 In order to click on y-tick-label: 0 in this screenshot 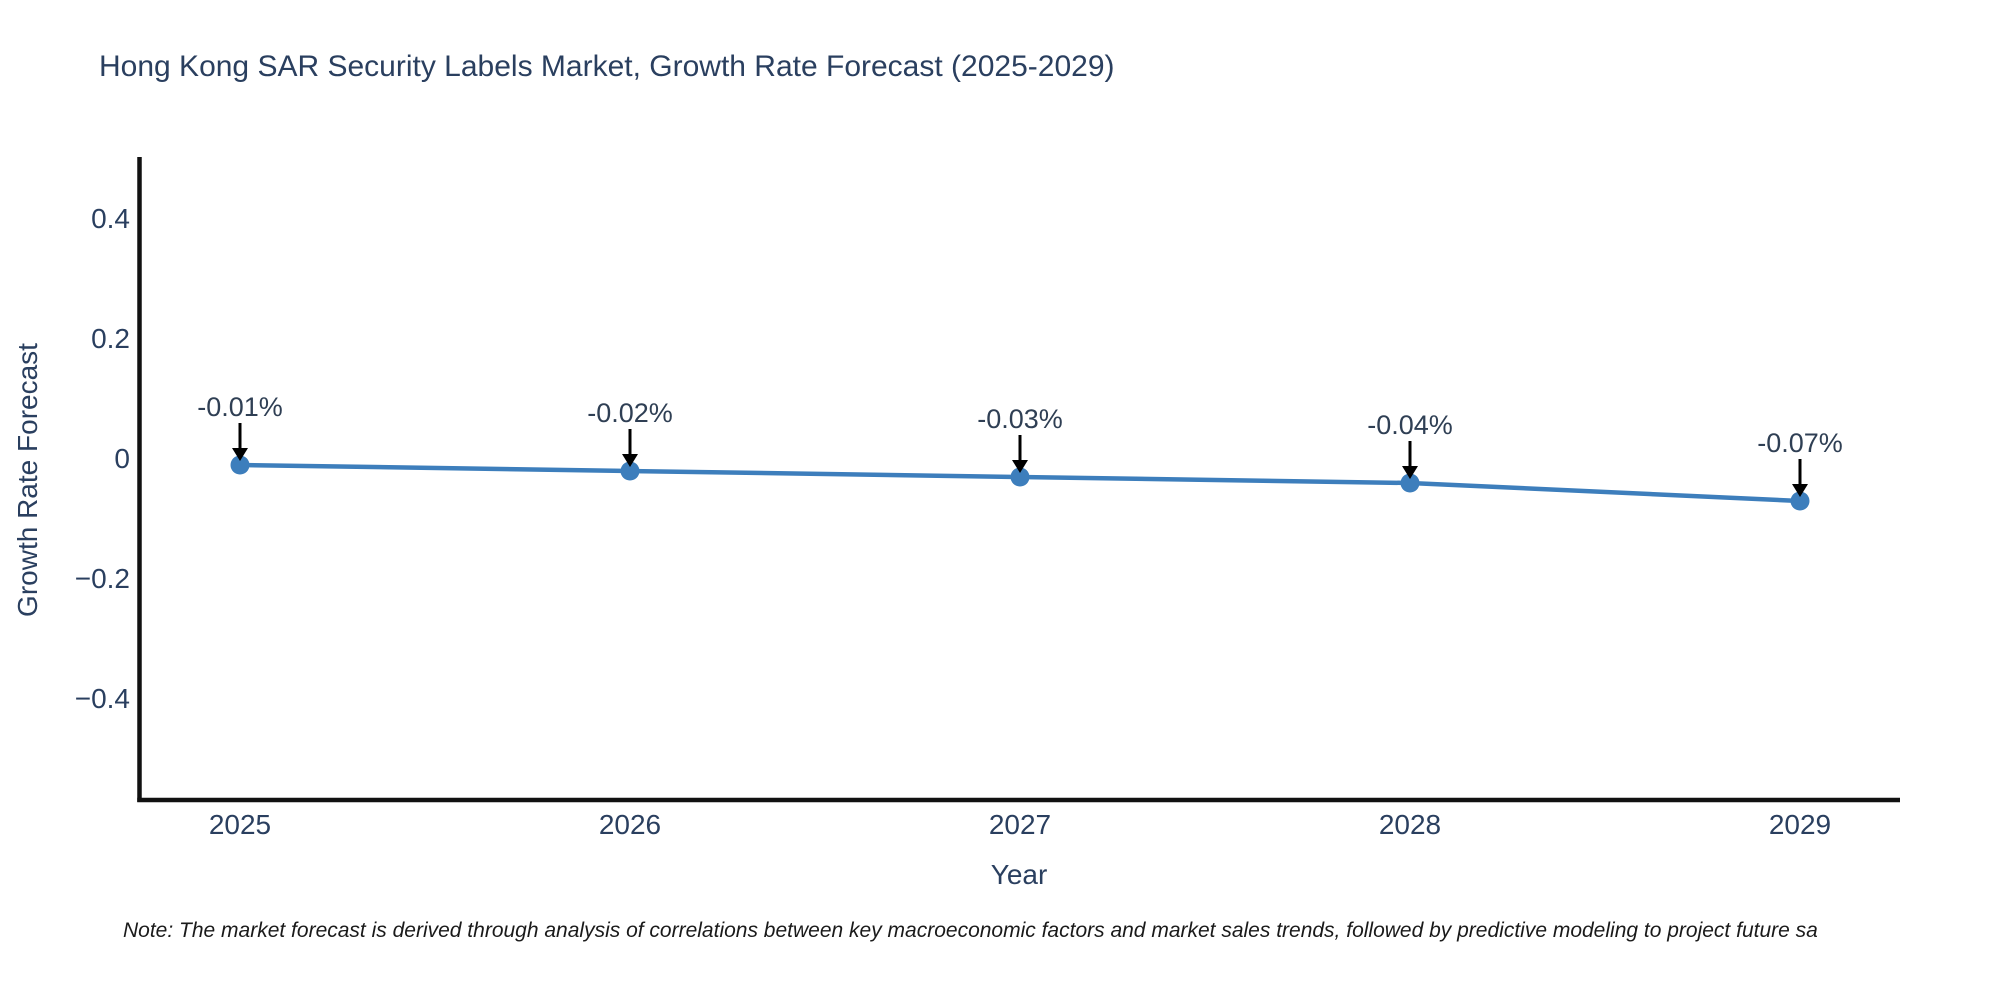, I will do `click(122, 458)`.